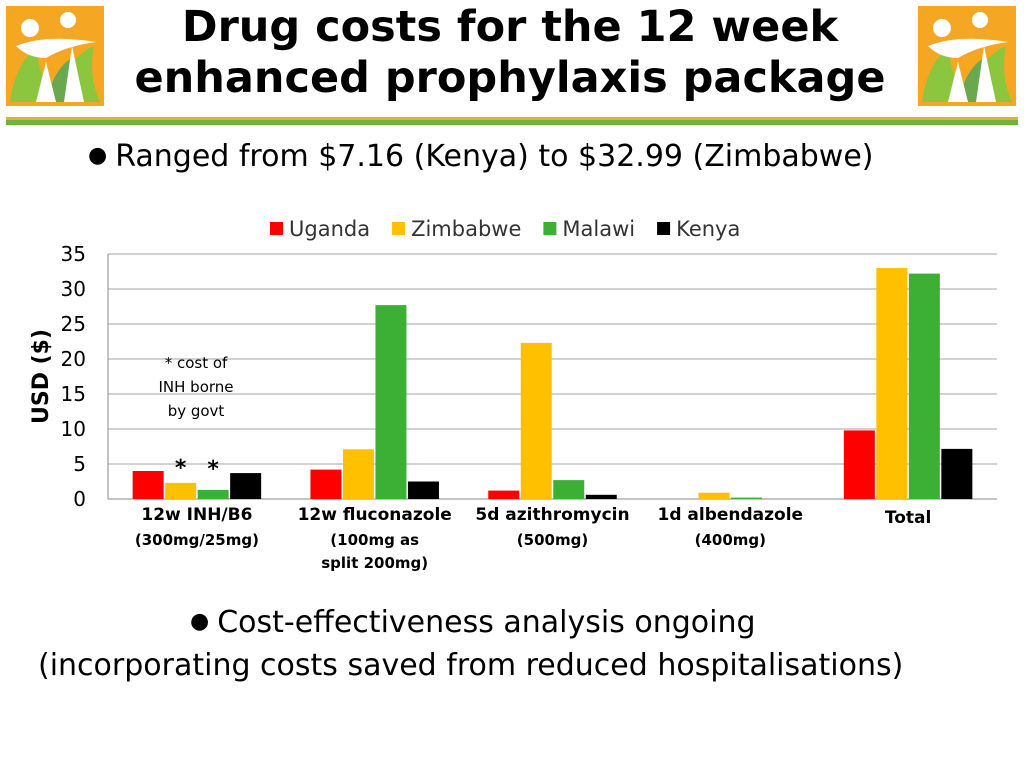 The width and height of the screenshot is (1024, 768). Describe the element at coordinates (195, 387) in the screenshot. I see `annotation-text: INH borne` at that location.